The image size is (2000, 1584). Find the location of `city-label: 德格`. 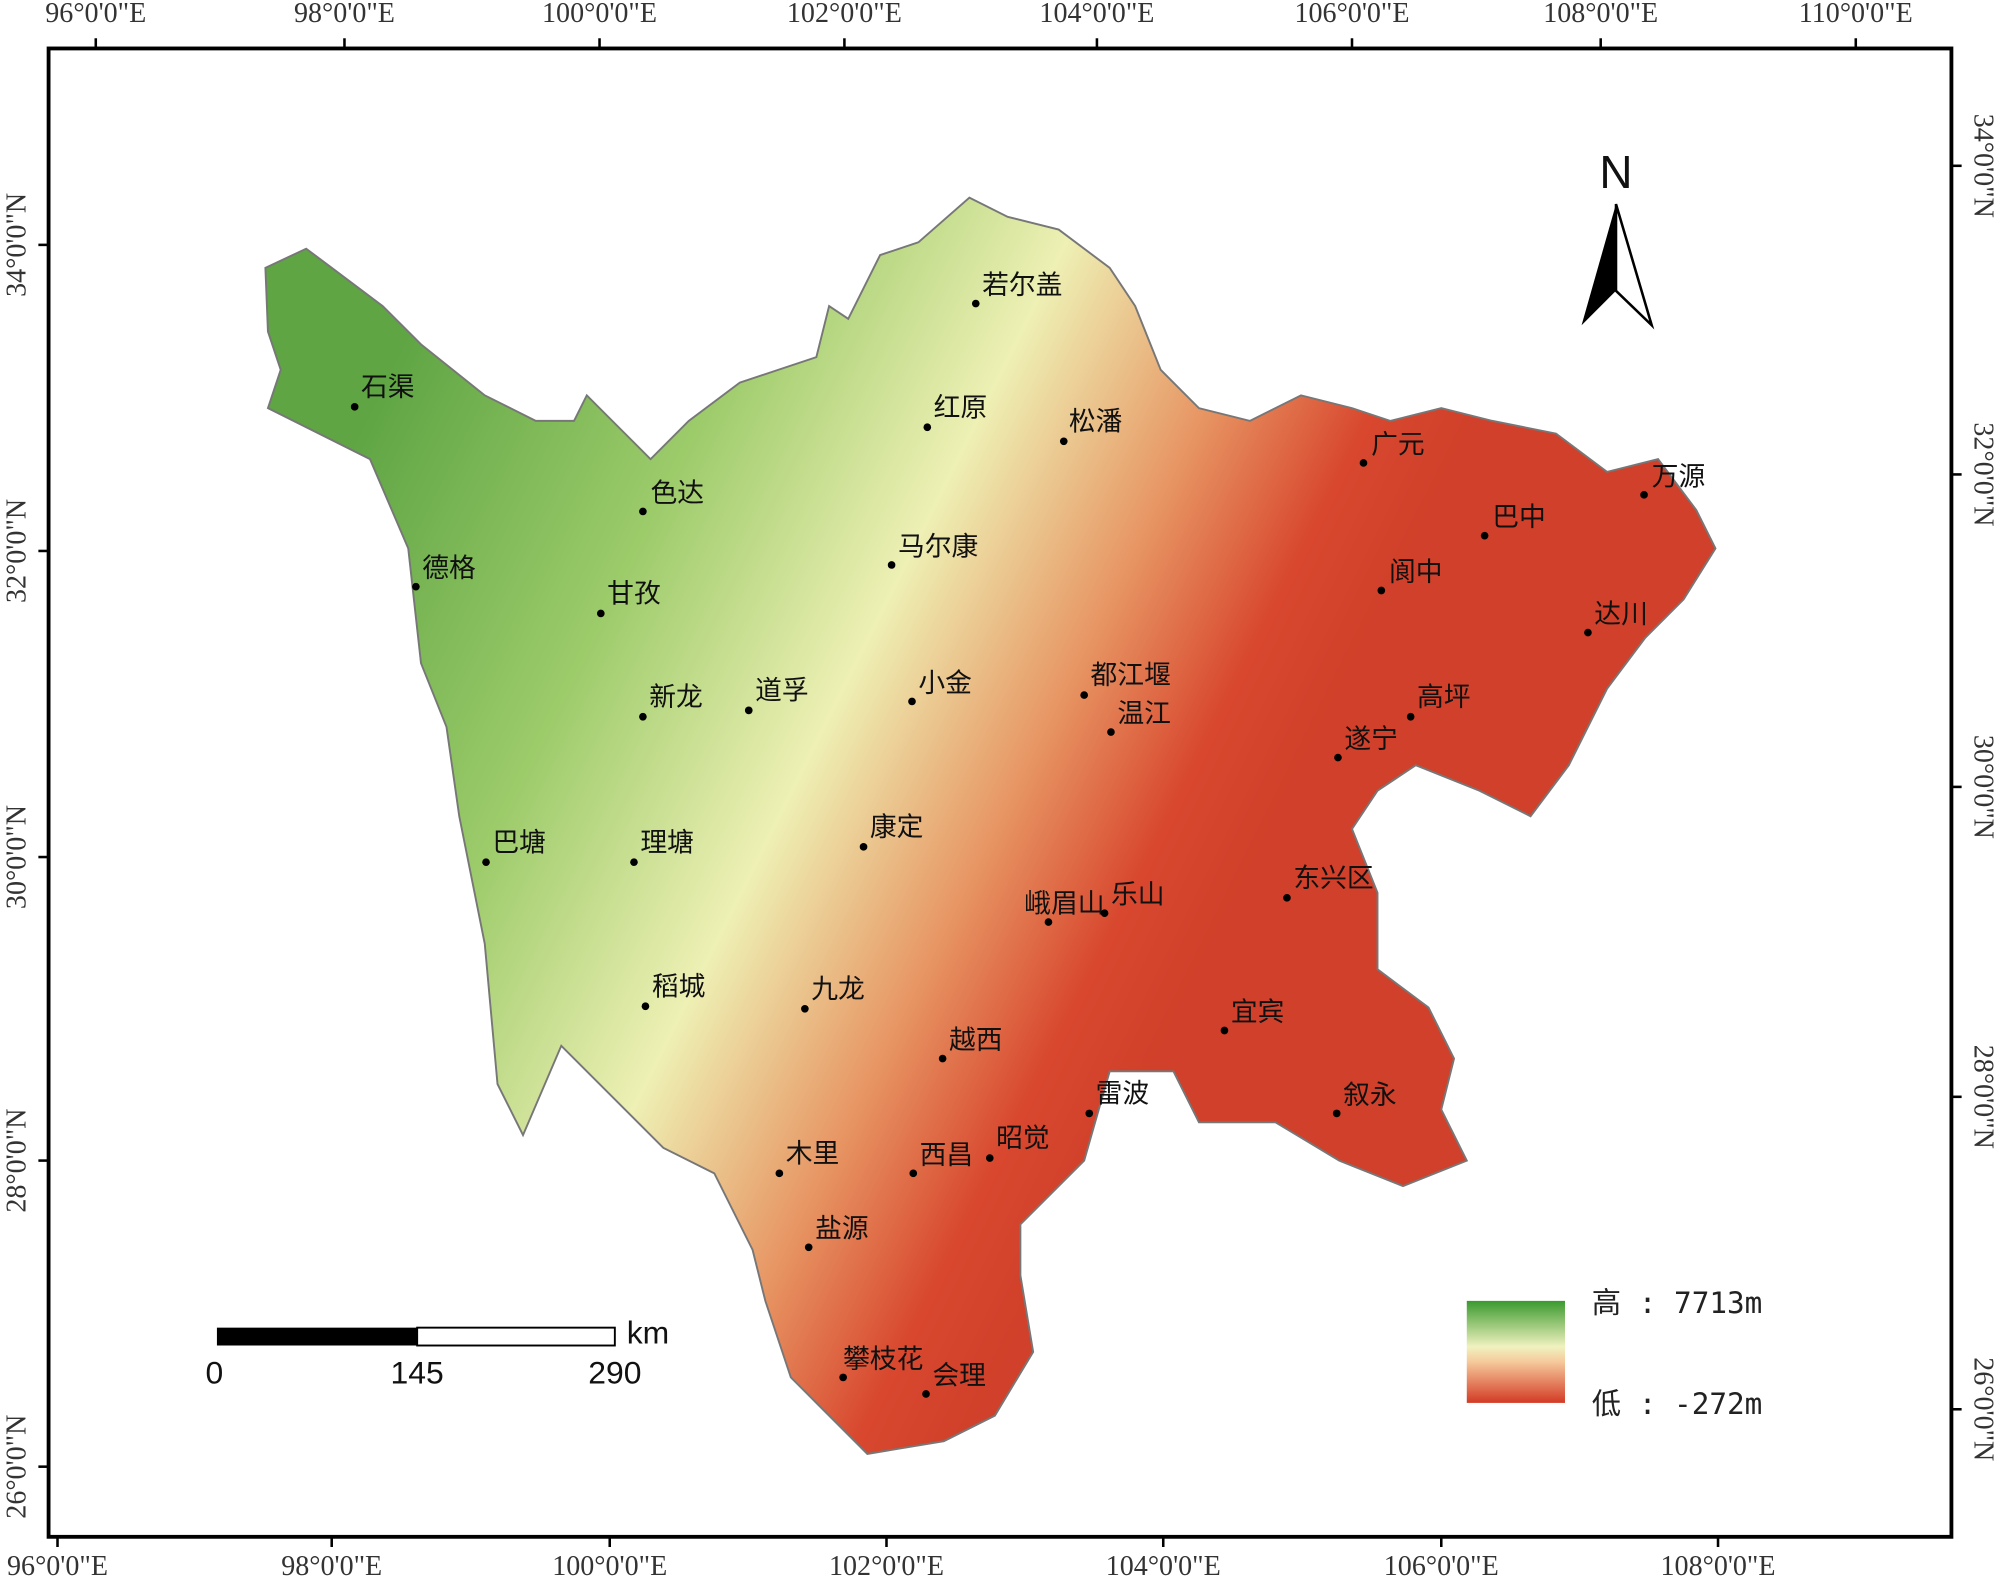

city-label: 德格 is located at coordinates (449, 568).